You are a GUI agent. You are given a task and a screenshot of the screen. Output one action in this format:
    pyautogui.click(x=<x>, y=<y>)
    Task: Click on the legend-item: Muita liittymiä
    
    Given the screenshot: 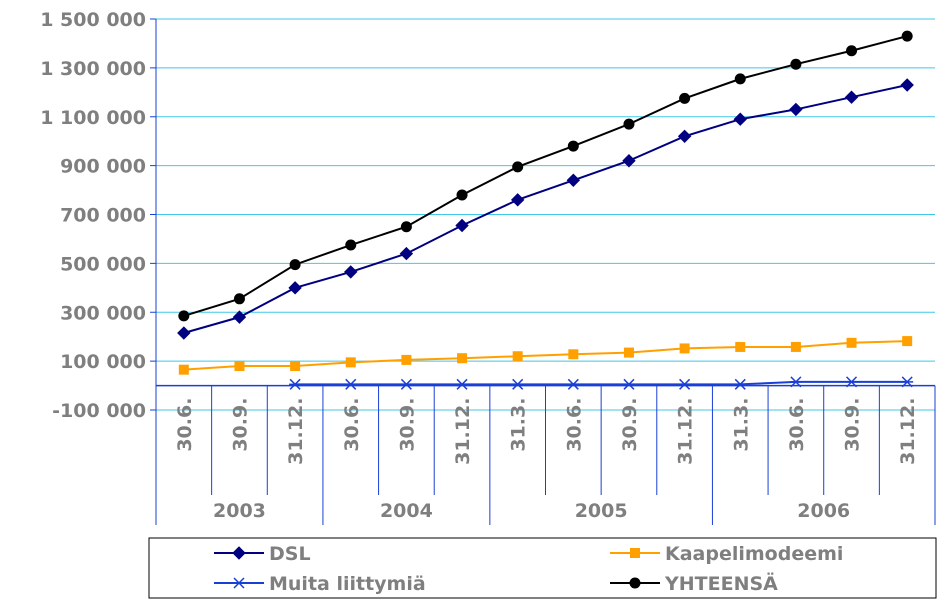 What is the action you would take?
    pyautogui.click(x=320, y=584)
    